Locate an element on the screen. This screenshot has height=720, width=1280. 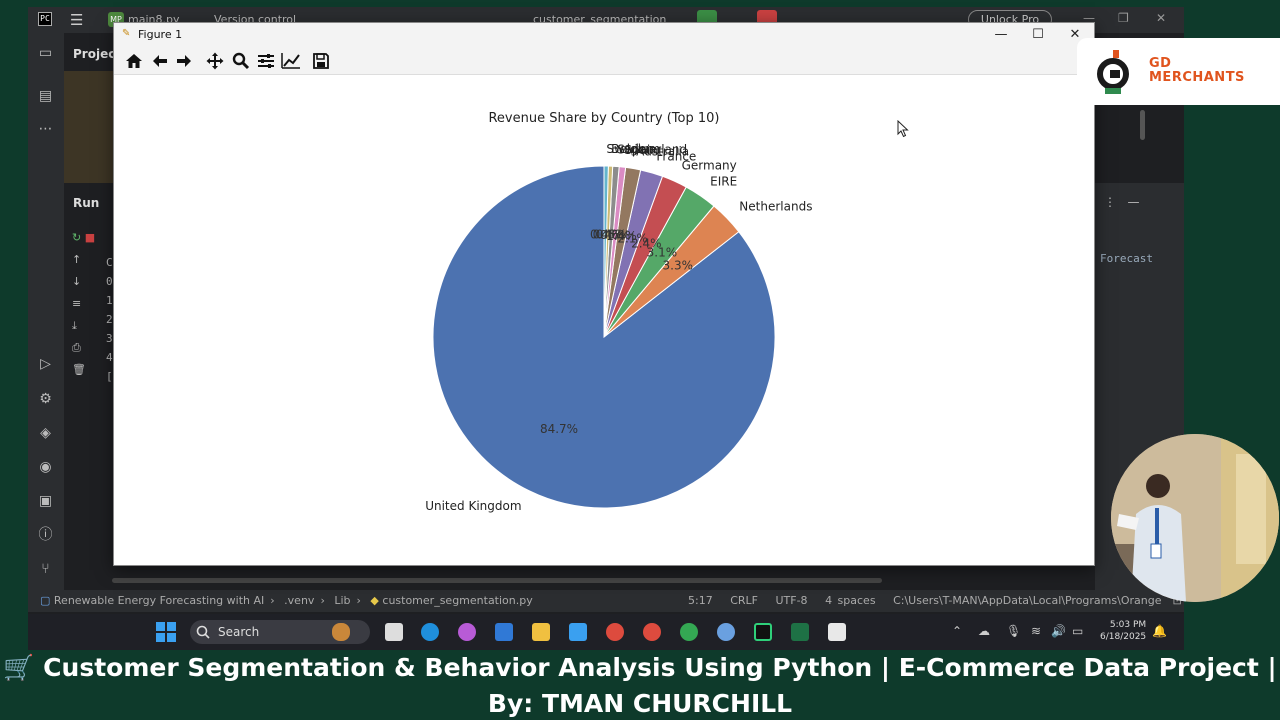
console-line: 0 is located at coordinates (109, 281).